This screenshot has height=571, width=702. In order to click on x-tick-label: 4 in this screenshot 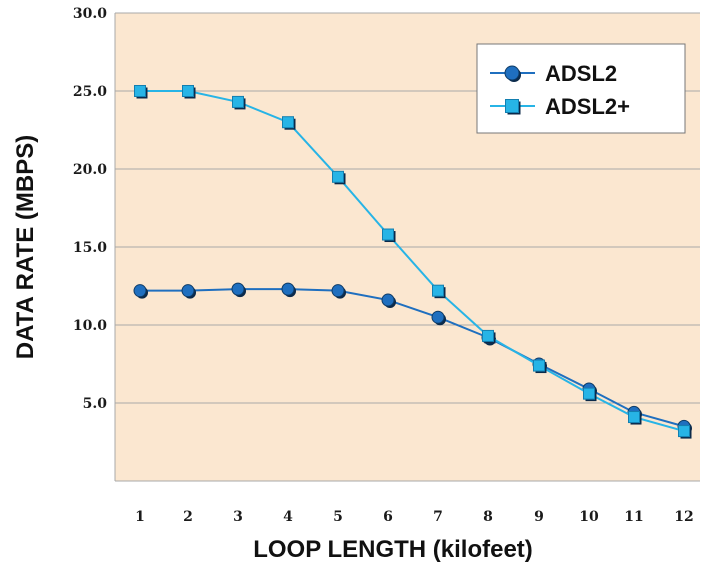, I will do `click(288, 517)`.